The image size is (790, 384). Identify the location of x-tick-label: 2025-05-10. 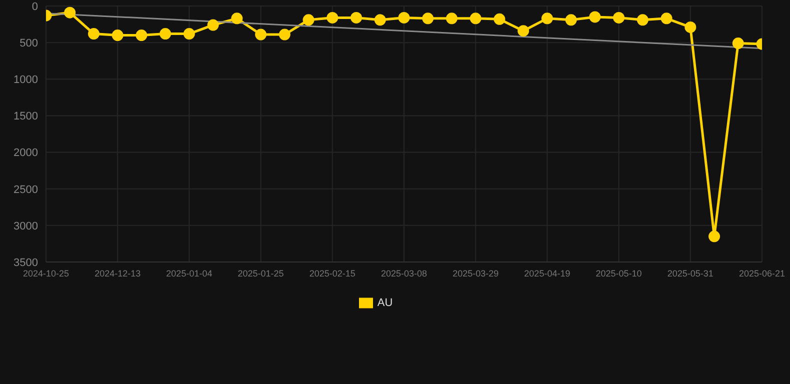
(619, 273).